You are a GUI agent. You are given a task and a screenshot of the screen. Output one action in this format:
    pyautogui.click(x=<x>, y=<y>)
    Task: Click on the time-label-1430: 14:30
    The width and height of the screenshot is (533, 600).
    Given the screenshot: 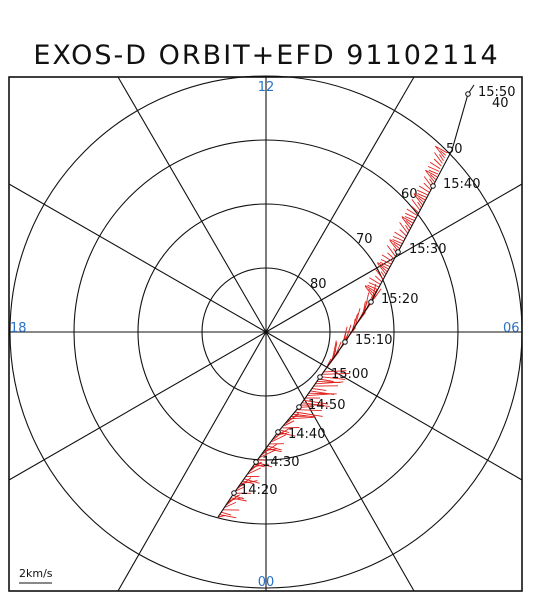 What is the action you would take?
    pyautogui.click(x=280, y=462)
    